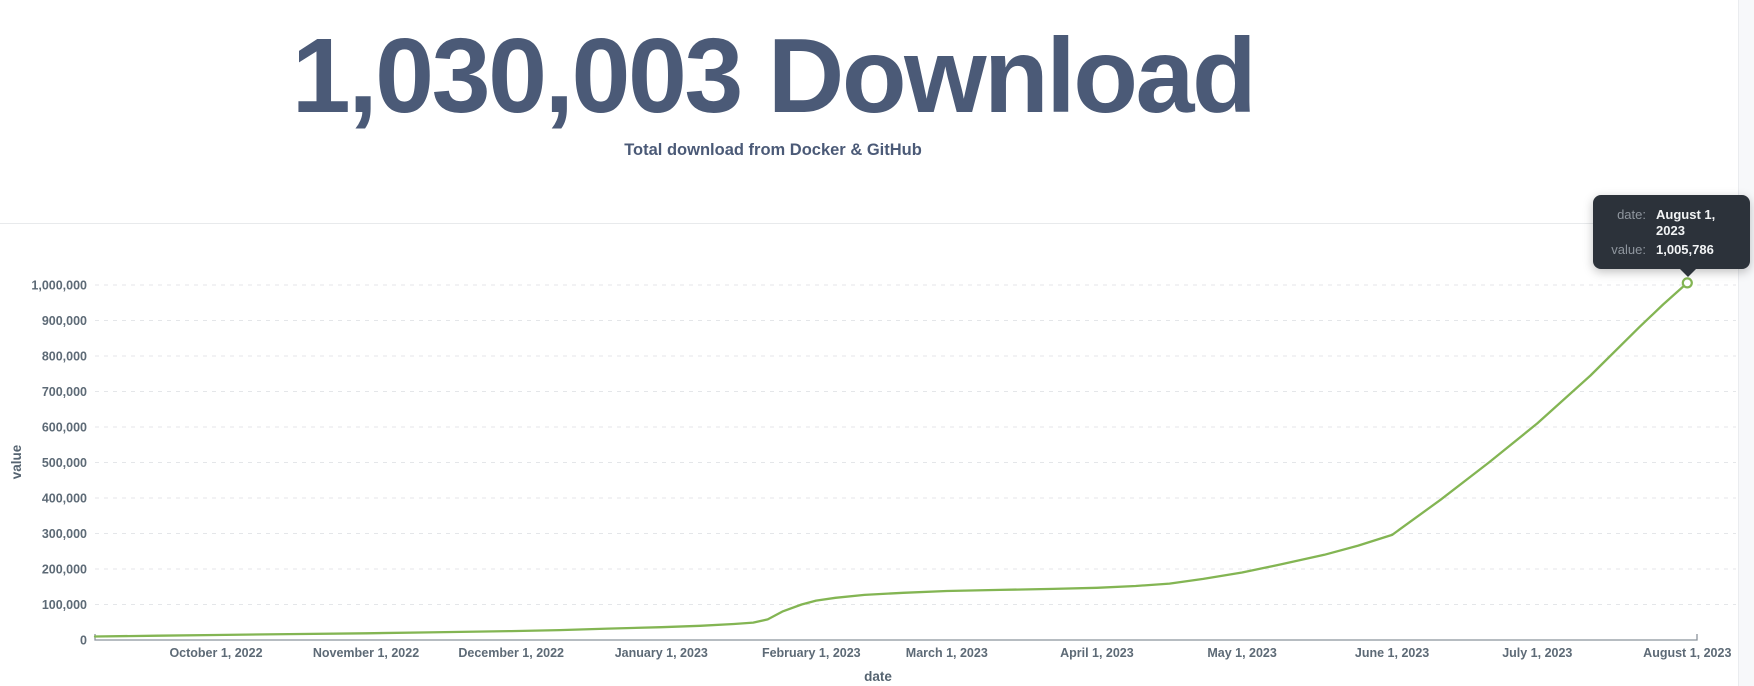 The image size is (1754, 686). Describe the element at coordinates (59, 286) in the screenshot. I see `y-tick-label: 1,000,000` at that location.